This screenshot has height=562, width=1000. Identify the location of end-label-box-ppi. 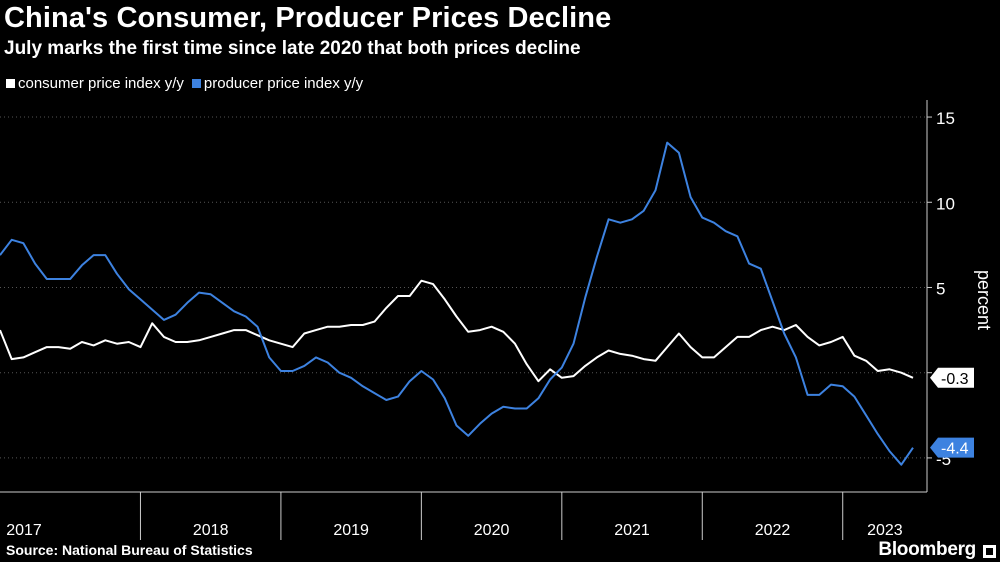
(952, 447).